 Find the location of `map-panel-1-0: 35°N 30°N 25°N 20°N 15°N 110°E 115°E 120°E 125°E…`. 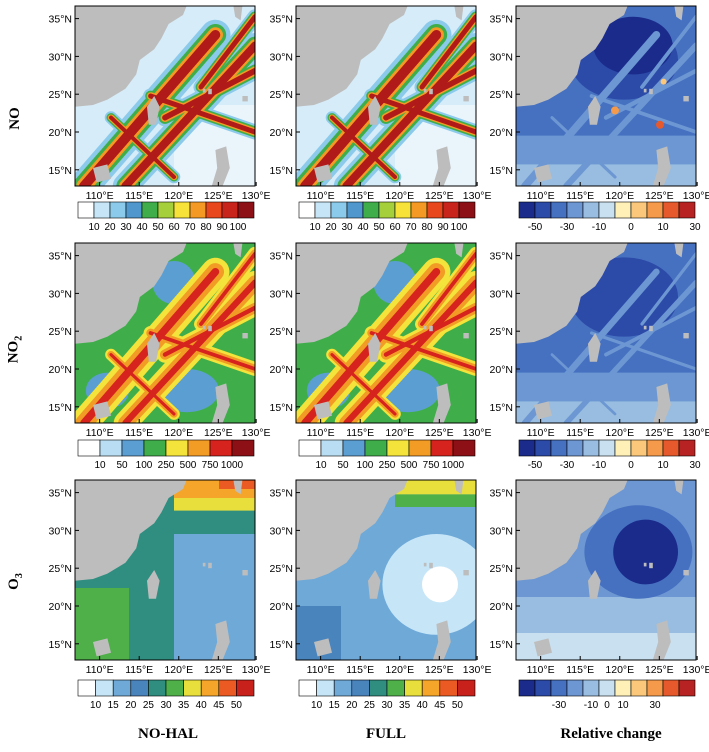

map-panel-1-0: 35°N 30°N 25°N 20°N 15°N 110°E 115°E 120°E 125°E… is located at coordinates (160, 340).